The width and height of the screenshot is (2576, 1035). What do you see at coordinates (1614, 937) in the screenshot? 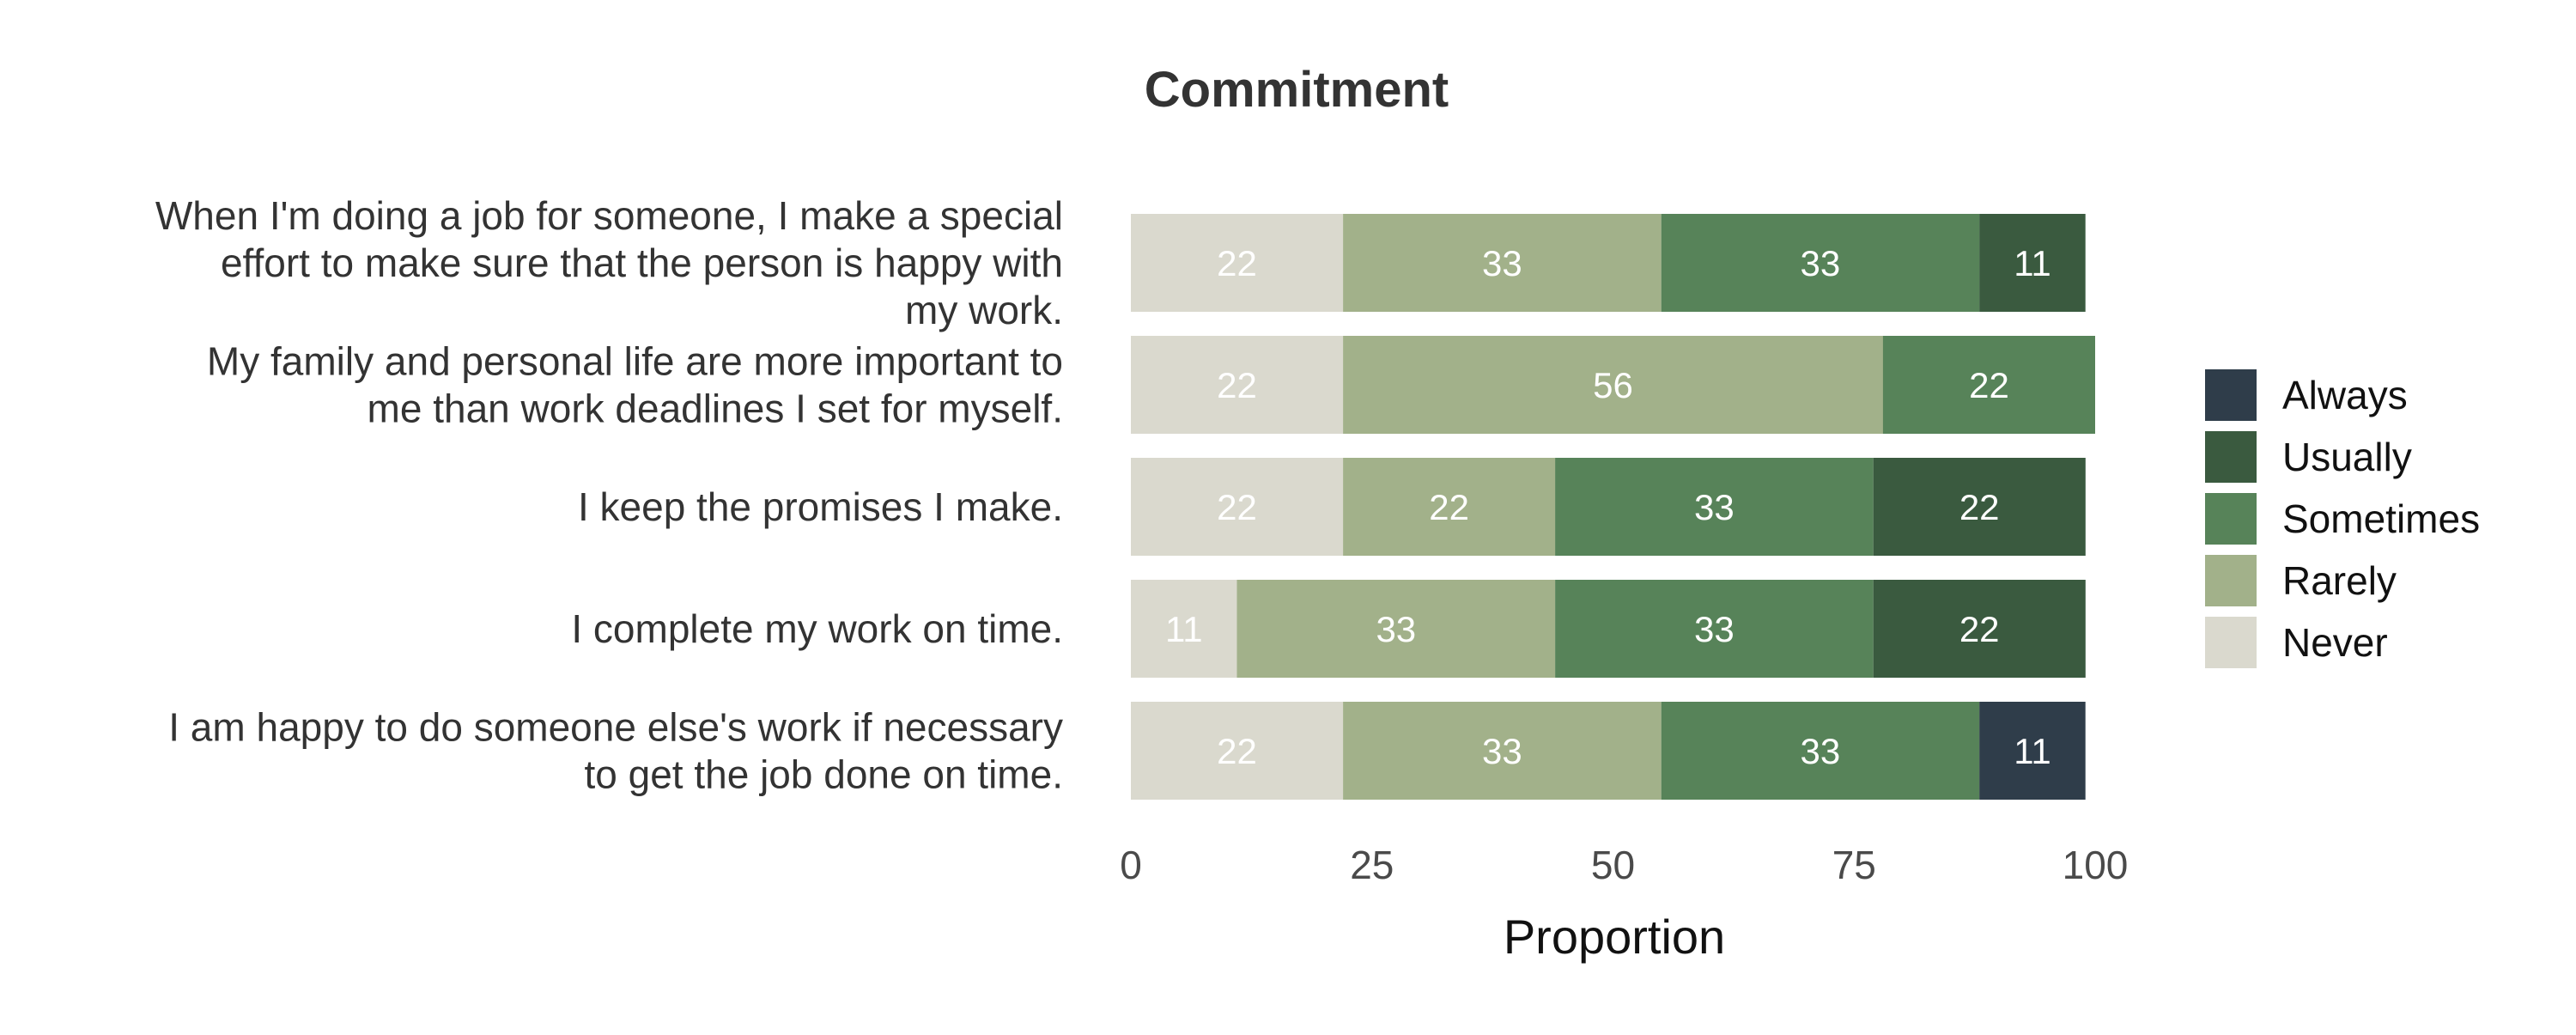
I see `x-axis-title: Proportion` at bounding box center [1614, 937].